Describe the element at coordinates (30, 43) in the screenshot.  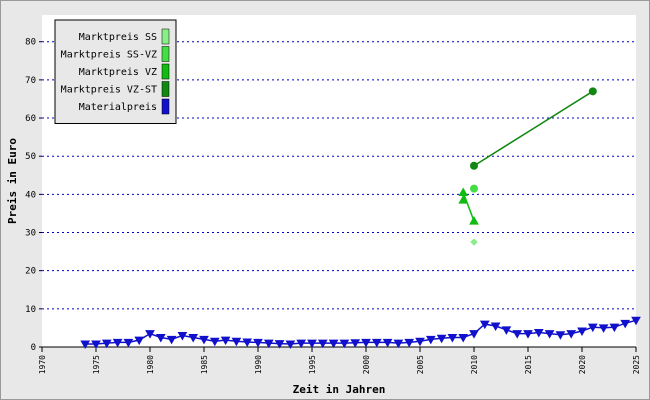
I see `y-tick-label: 80` at that location.